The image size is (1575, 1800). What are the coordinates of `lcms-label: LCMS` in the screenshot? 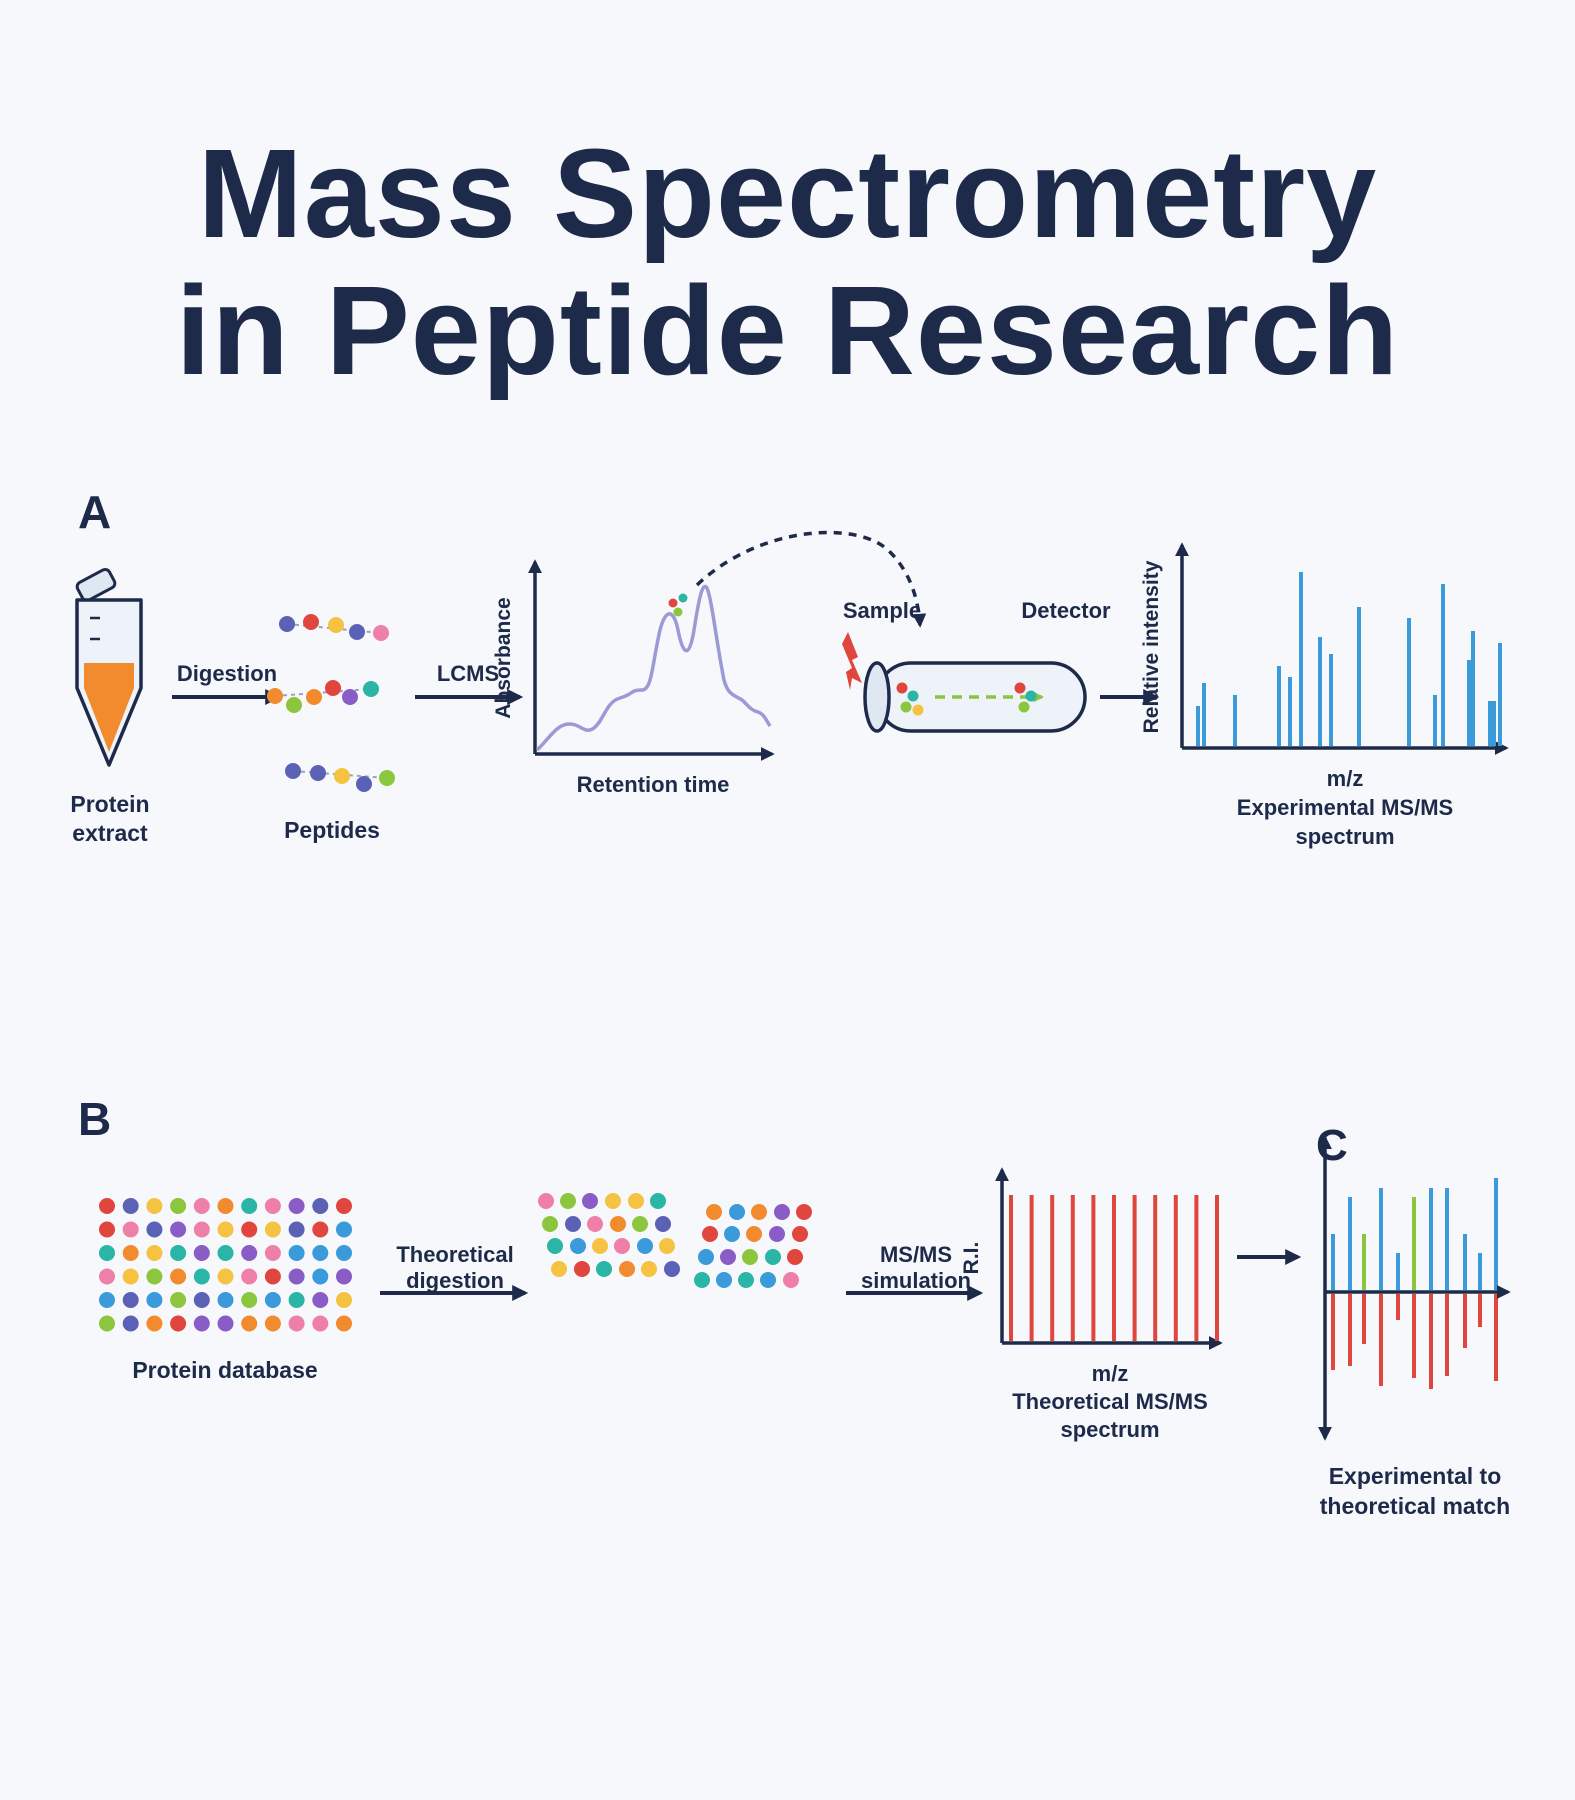 It's located at (468, 673).